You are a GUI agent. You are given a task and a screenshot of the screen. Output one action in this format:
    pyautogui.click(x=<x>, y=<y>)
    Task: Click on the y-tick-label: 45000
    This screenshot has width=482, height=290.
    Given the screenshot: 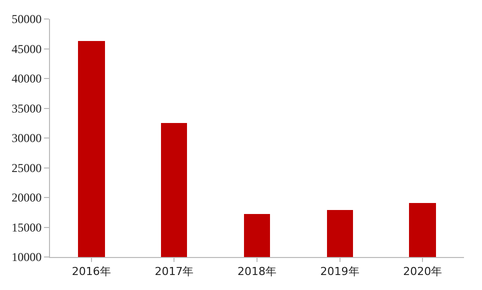 What is the action you would take?
    pyautogui.click(x=27, y=49)
    